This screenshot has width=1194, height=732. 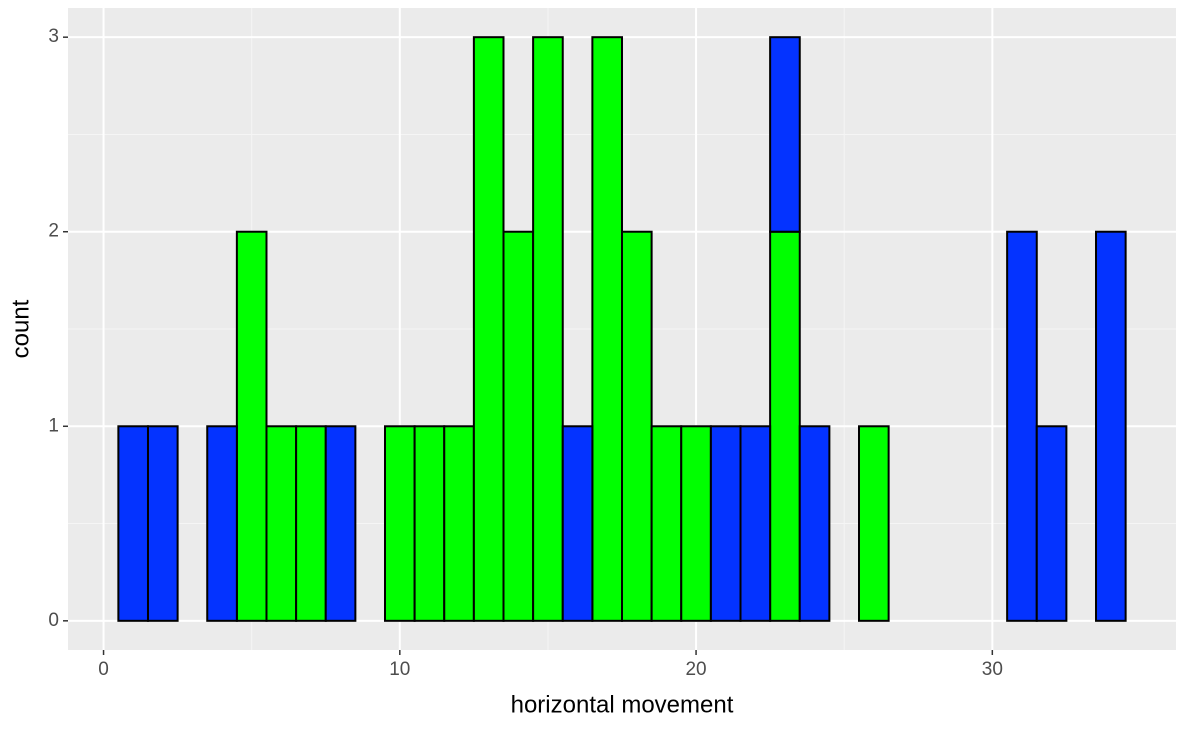 I want to click on y-tick-label: 2, so click(x=53, y=231).